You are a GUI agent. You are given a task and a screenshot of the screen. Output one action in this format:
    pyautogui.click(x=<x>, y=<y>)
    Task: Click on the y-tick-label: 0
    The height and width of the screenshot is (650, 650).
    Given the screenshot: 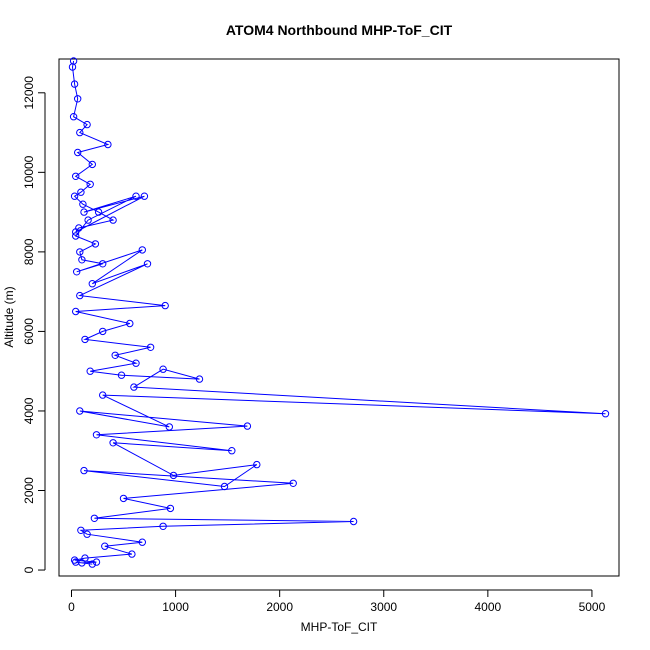 What is the action you would take?
    pyautogui.click(x=29, y=569)
    